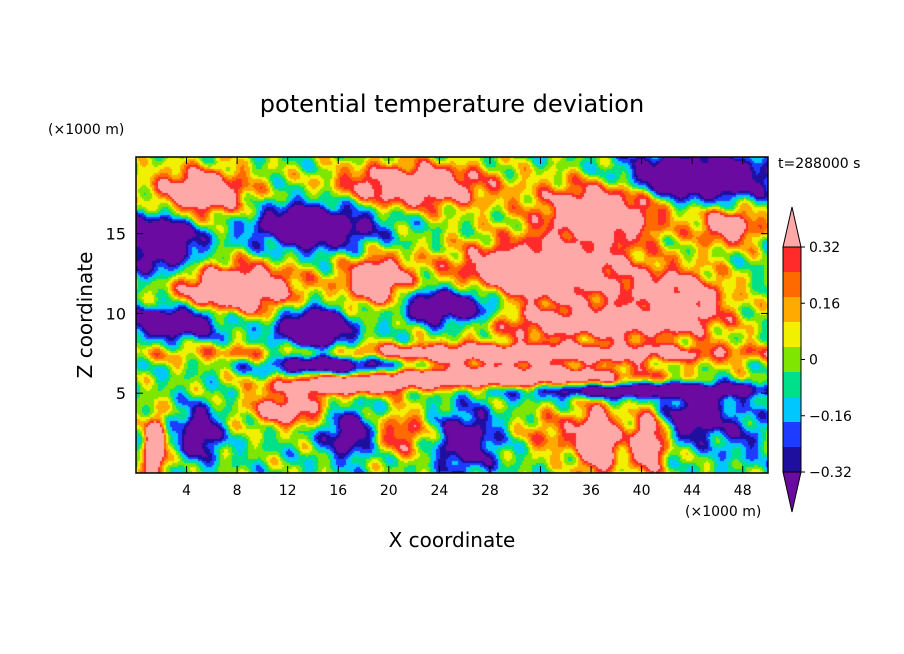  Describe the element at coordinates (116, 234) in the screenshot. I see `y-tick-label: 15` at that location.